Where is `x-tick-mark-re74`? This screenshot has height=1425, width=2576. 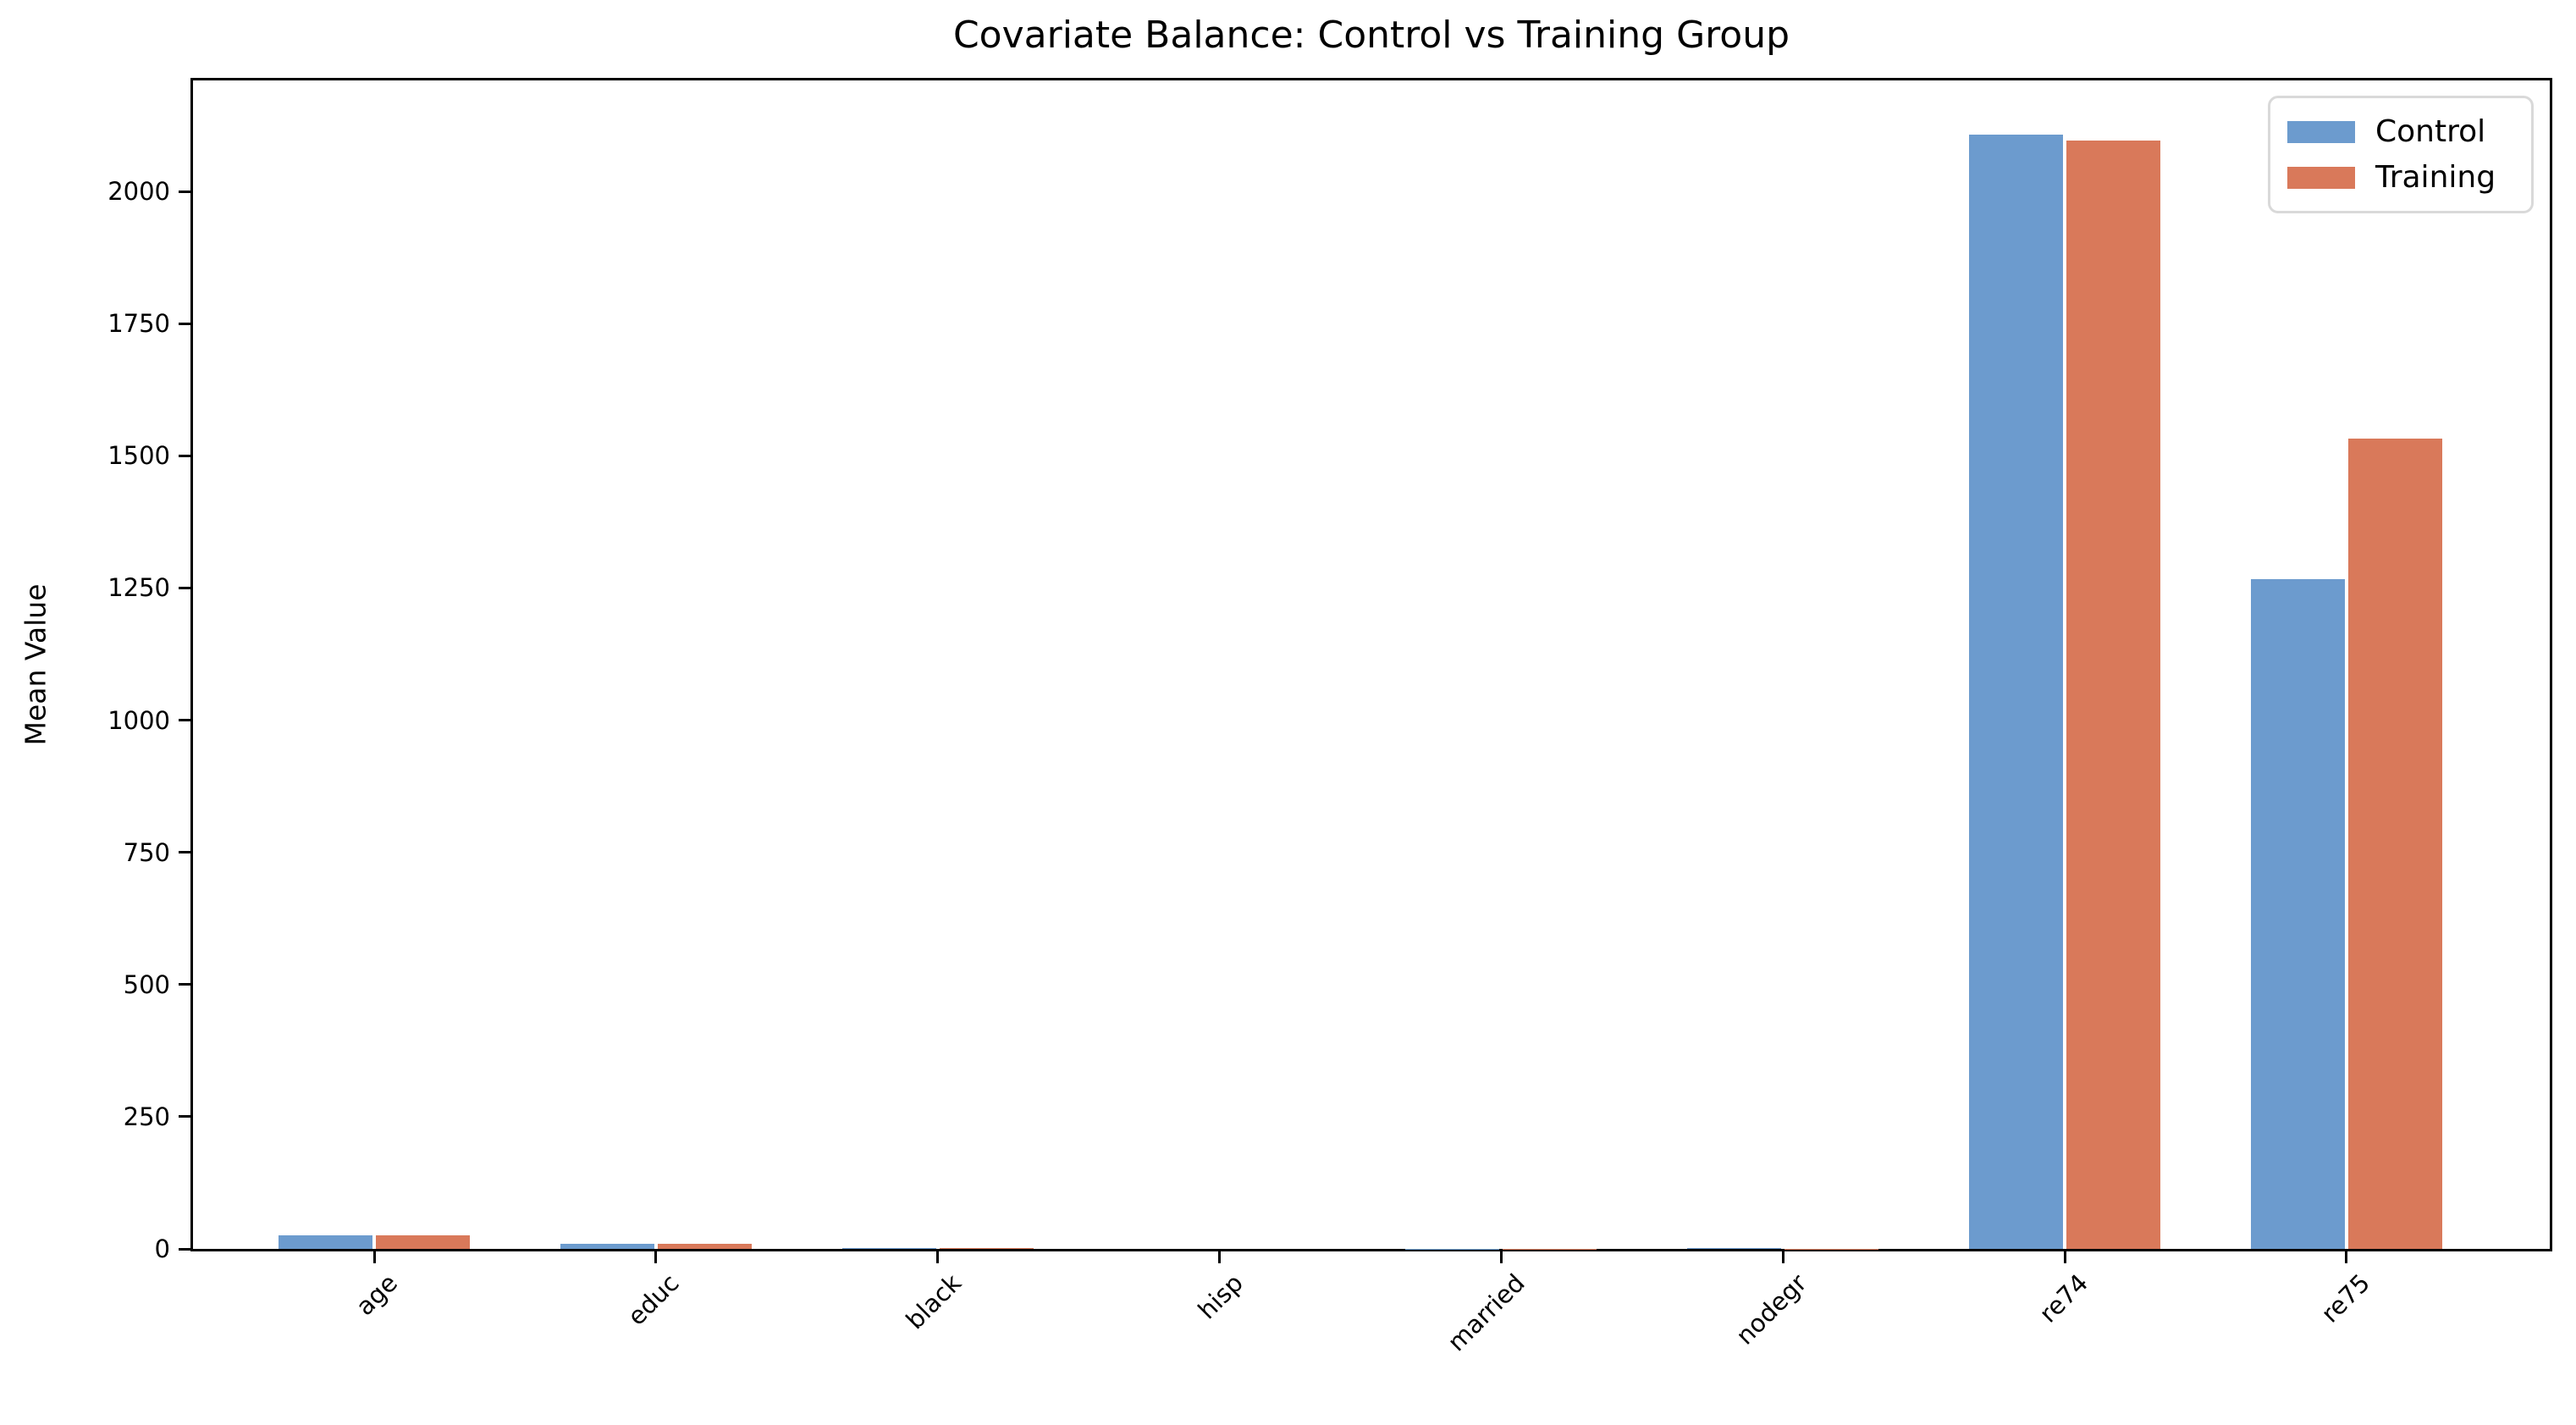
x-tick-mark-re74 is located at coordinates (2065, 1257).